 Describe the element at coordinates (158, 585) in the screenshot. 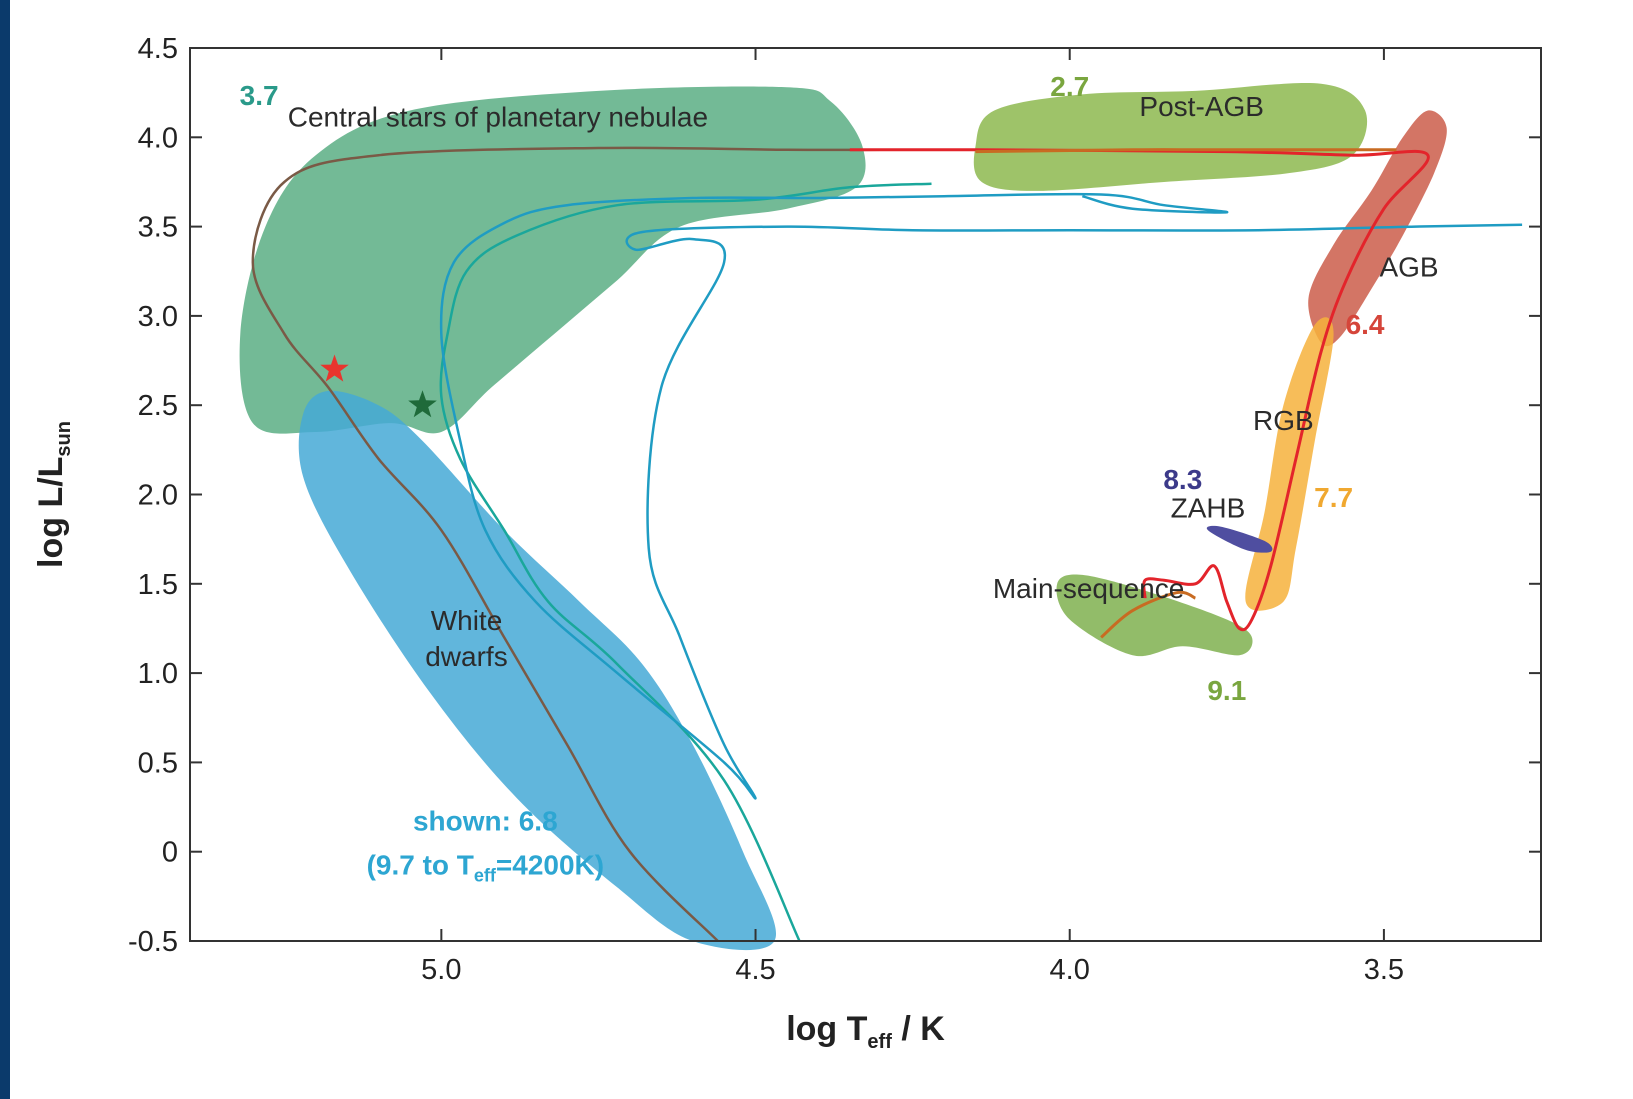

I see `y-tick-label: 1.5` at that location.